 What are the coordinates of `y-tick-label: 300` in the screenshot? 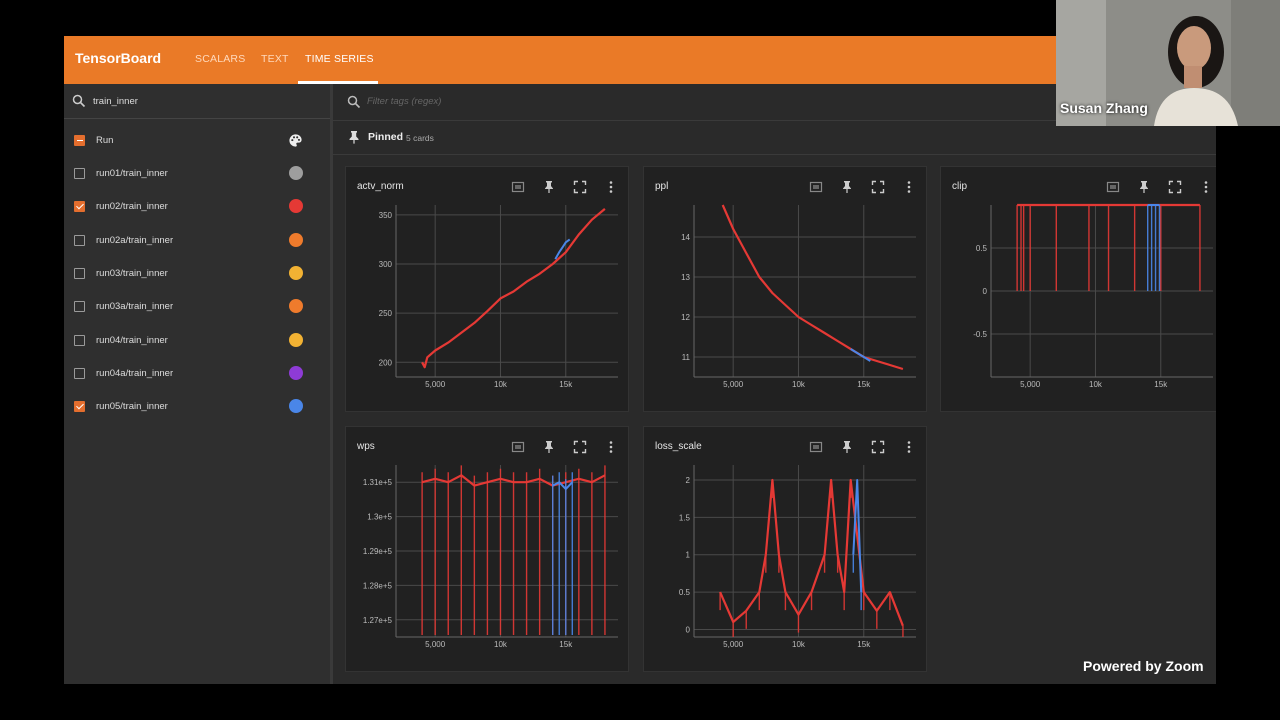 It's located at (386, 264).